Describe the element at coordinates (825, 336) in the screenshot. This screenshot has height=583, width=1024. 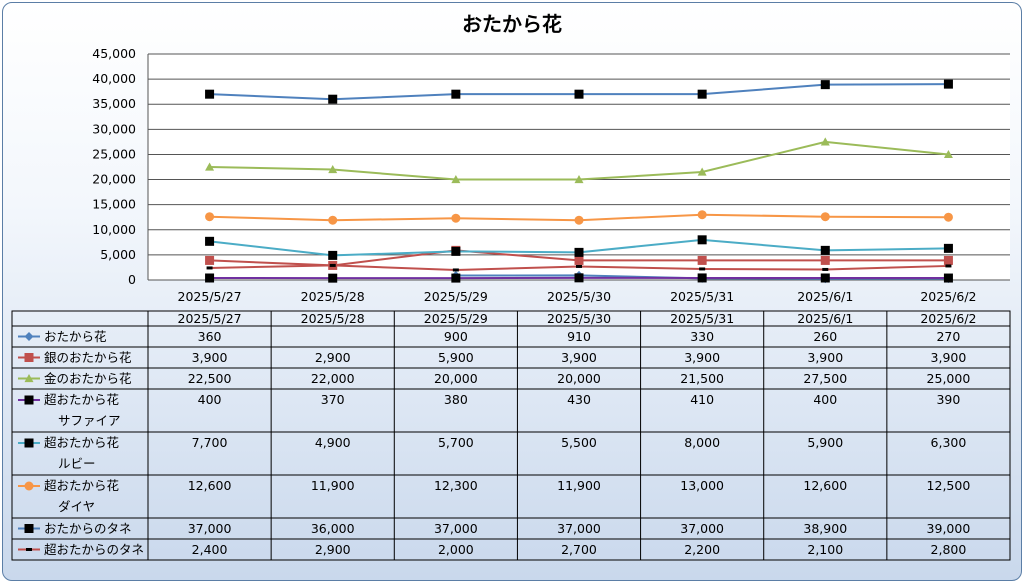
I see `table-cell: 260` at that location.